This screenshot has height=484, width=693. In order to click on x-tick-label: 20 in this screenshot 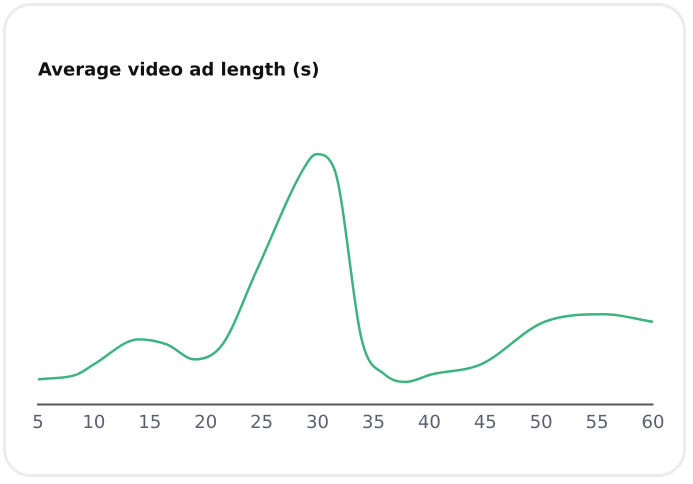, I will do `click(206, 422)`.